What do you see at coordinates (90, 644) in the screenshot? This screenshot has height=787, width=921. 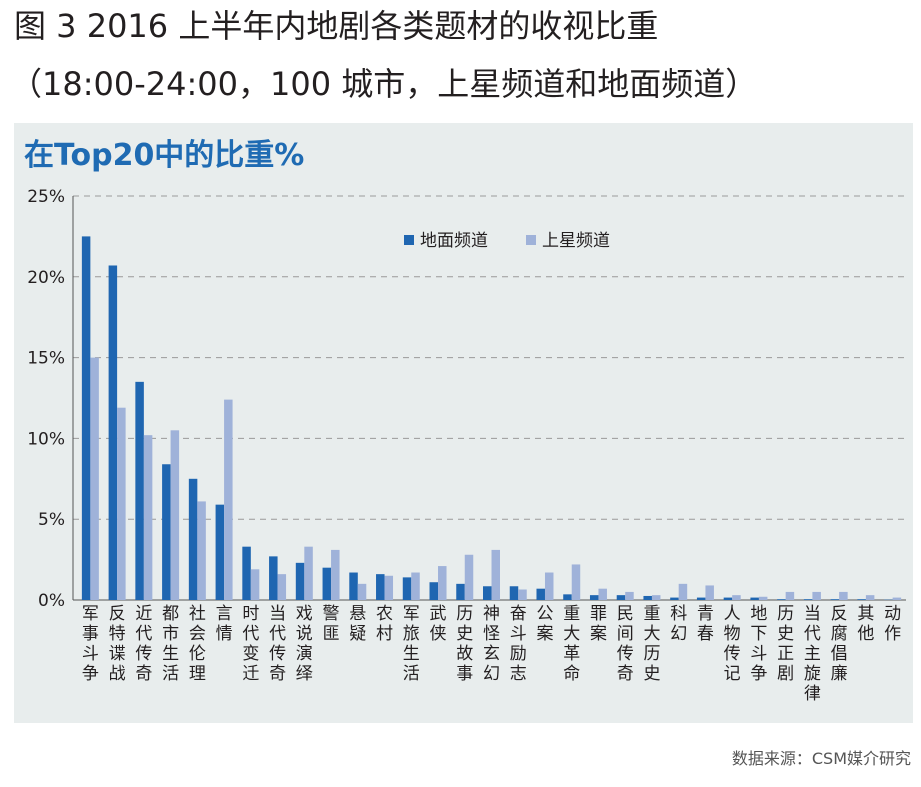 I see `x-category-label: 军事斗争` at bounding box center [90, 644].